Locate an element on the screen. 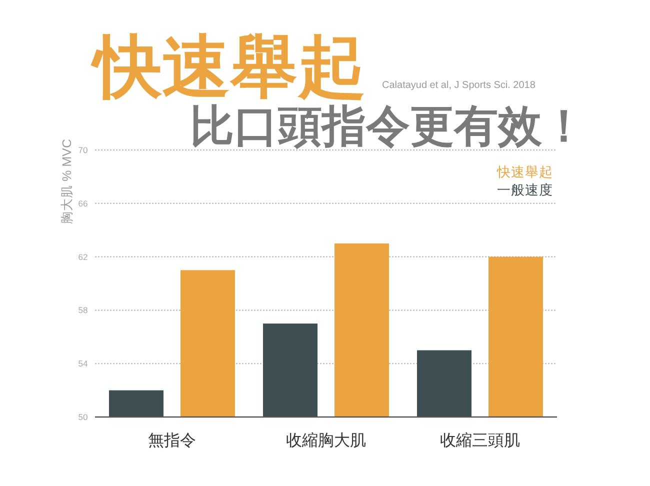 This screenshot has height=486, width=650. chart-title: 快速舉起 is located at coordinates (228, 67).